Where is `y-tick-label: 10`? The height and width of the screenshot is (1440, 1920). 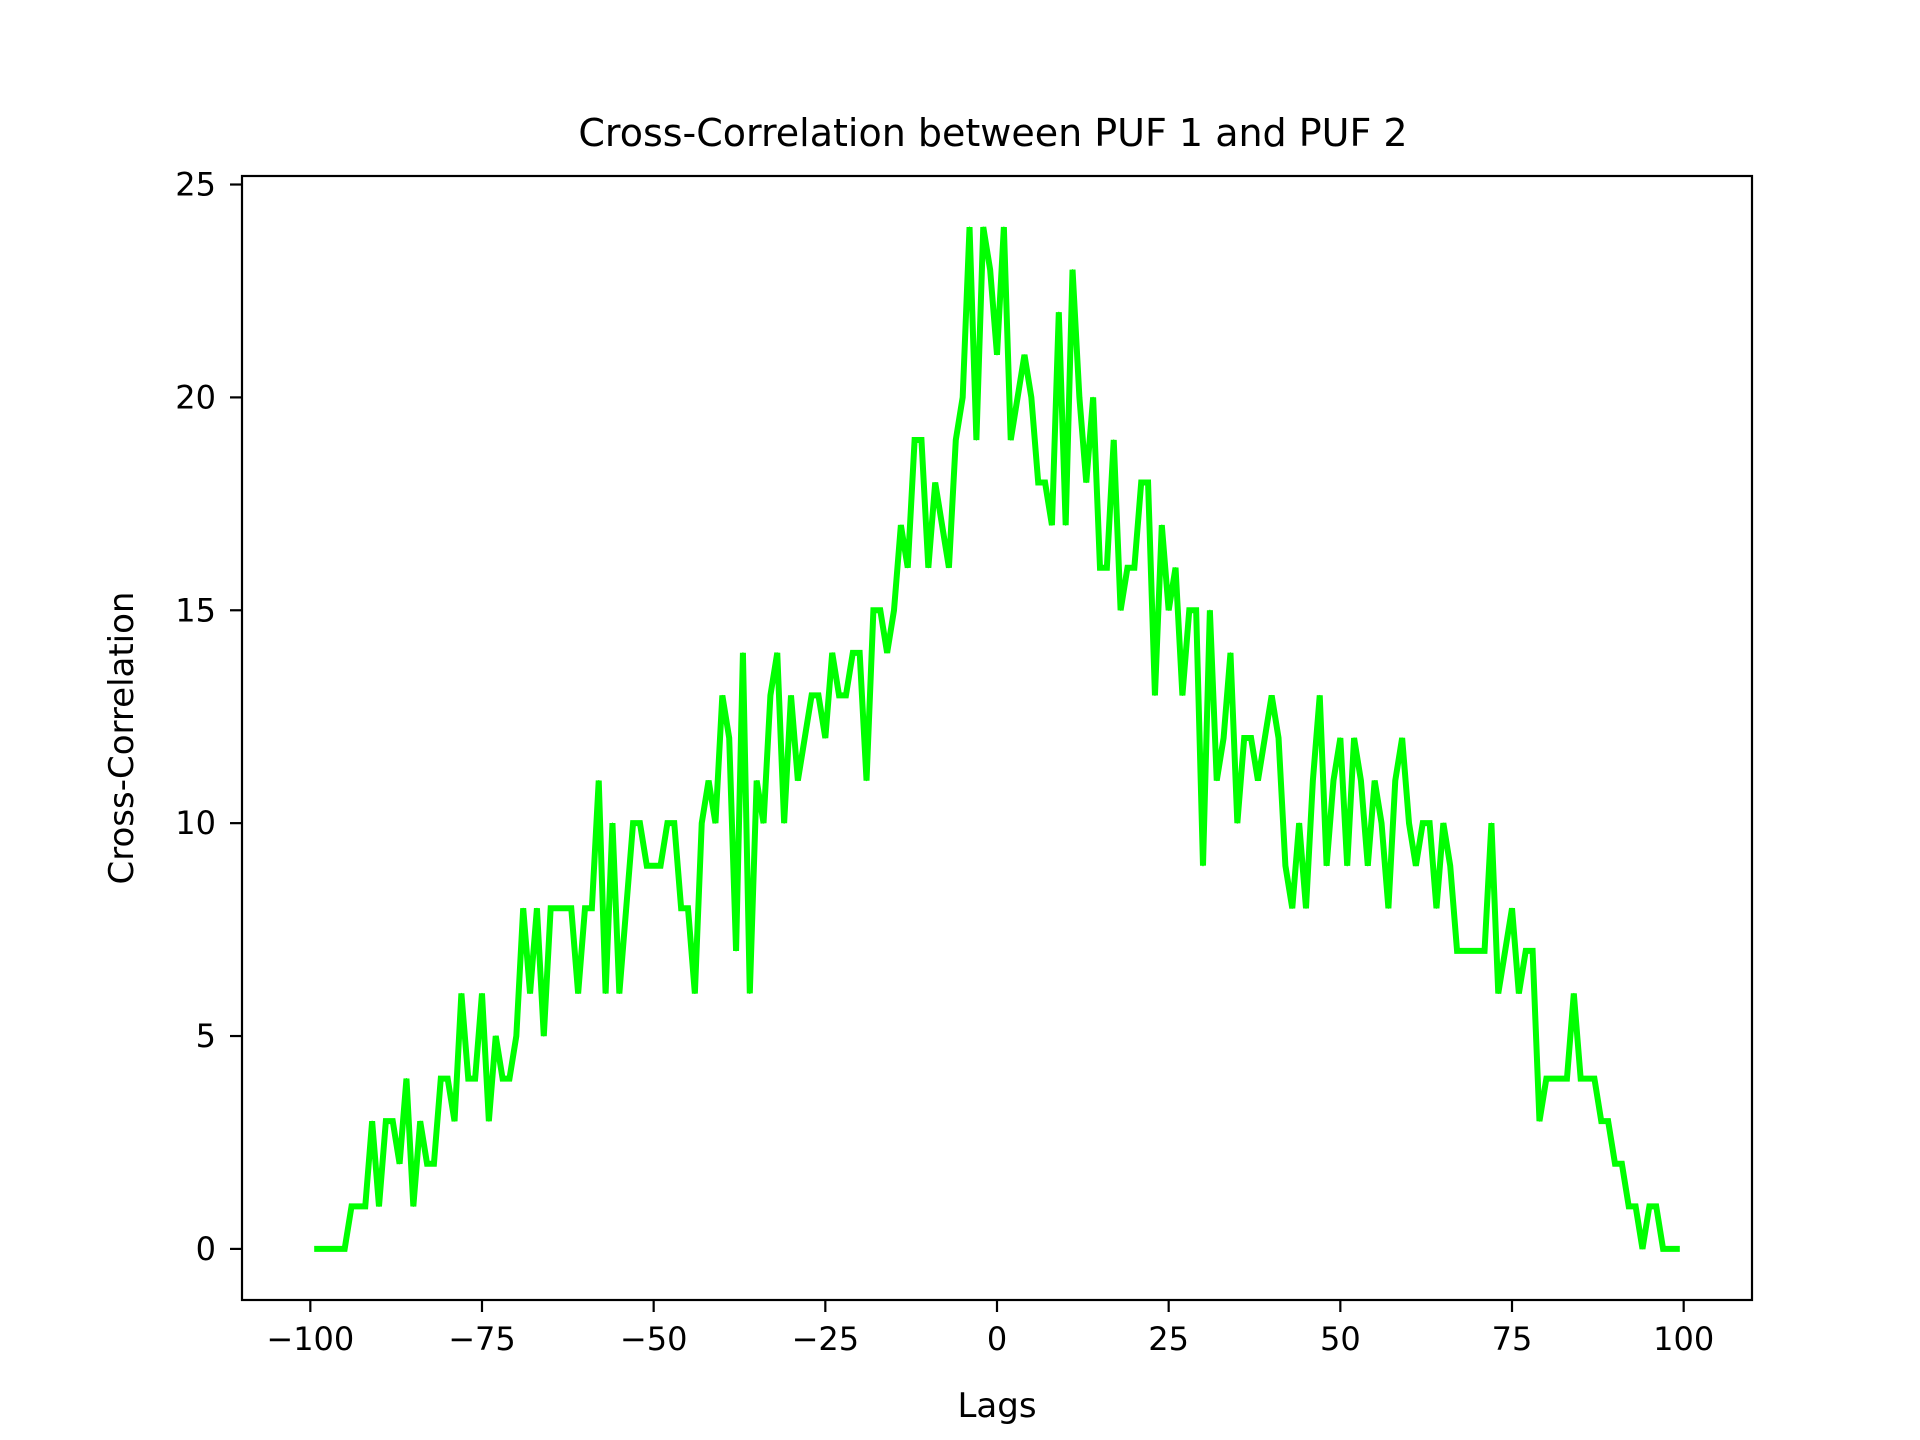
y-tick-label: 10 is located at coordinates (195, 823).